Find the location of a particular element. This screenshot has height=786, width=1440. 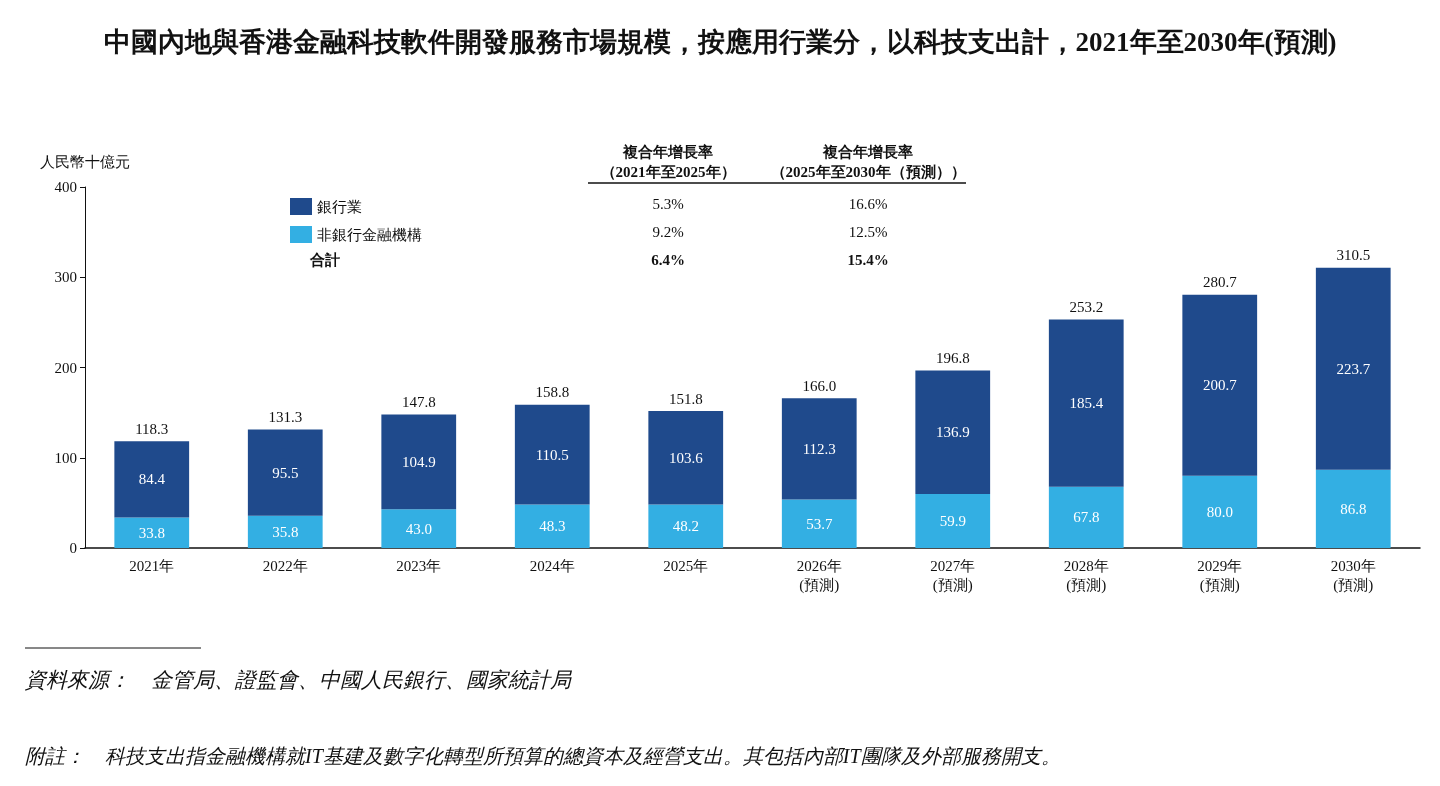

annotation: 5.3% is located at coordinates (668, 204).